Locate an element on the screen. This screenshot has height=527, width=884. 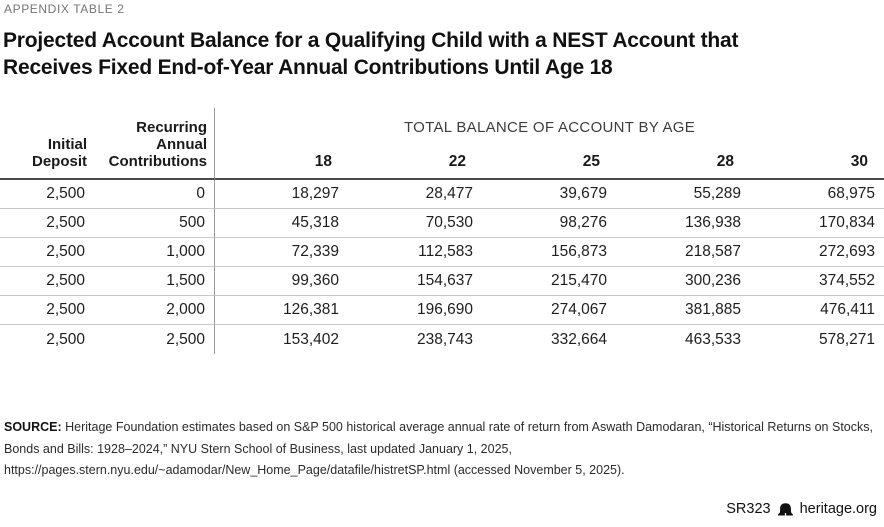
table-cell: 1,500 is located at coordinates (154, 281).